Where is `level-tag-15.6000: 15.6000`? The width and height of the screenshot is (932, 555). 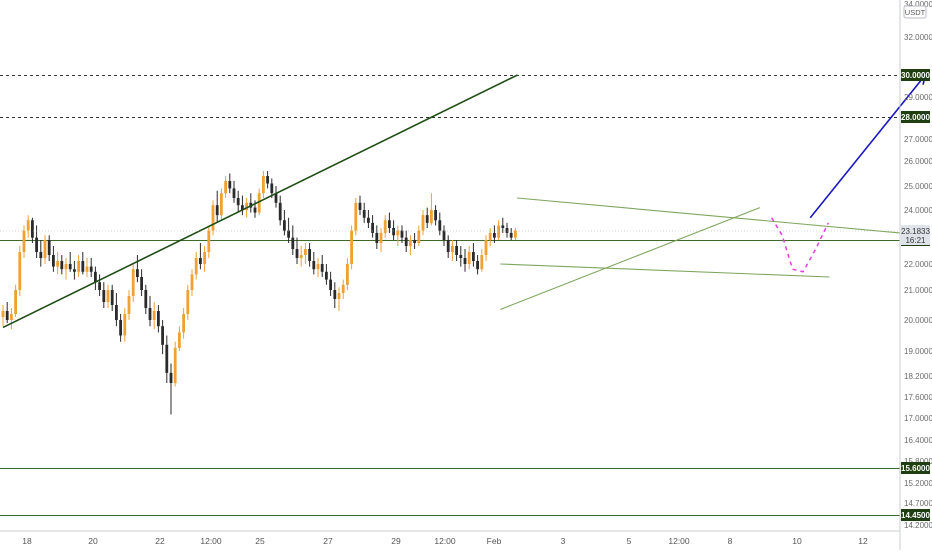
level-tag-15.6000: 15.6000 is located at coordinates (916, 468).